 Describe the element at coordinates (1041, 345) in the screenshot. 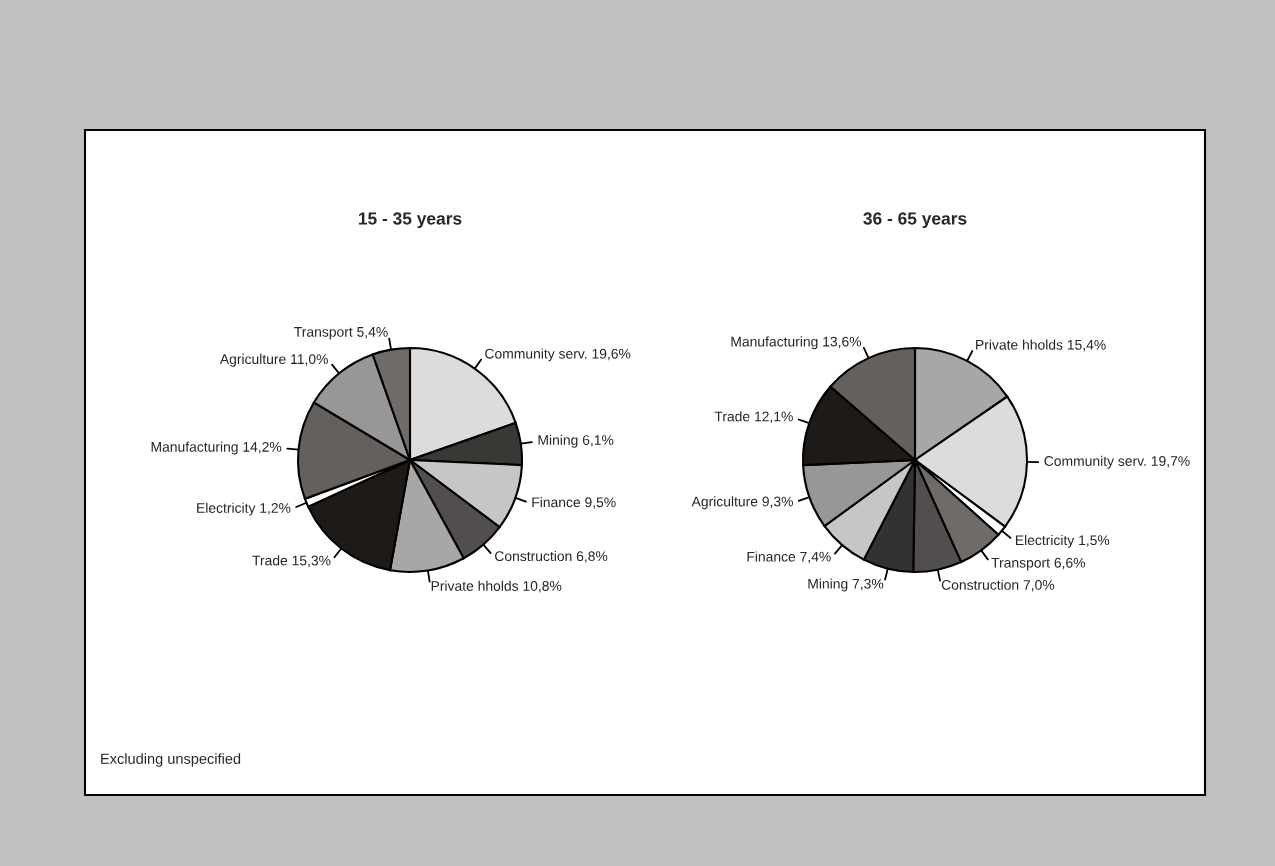

I see `slice-label: Private hholds 15,4%` at that location.